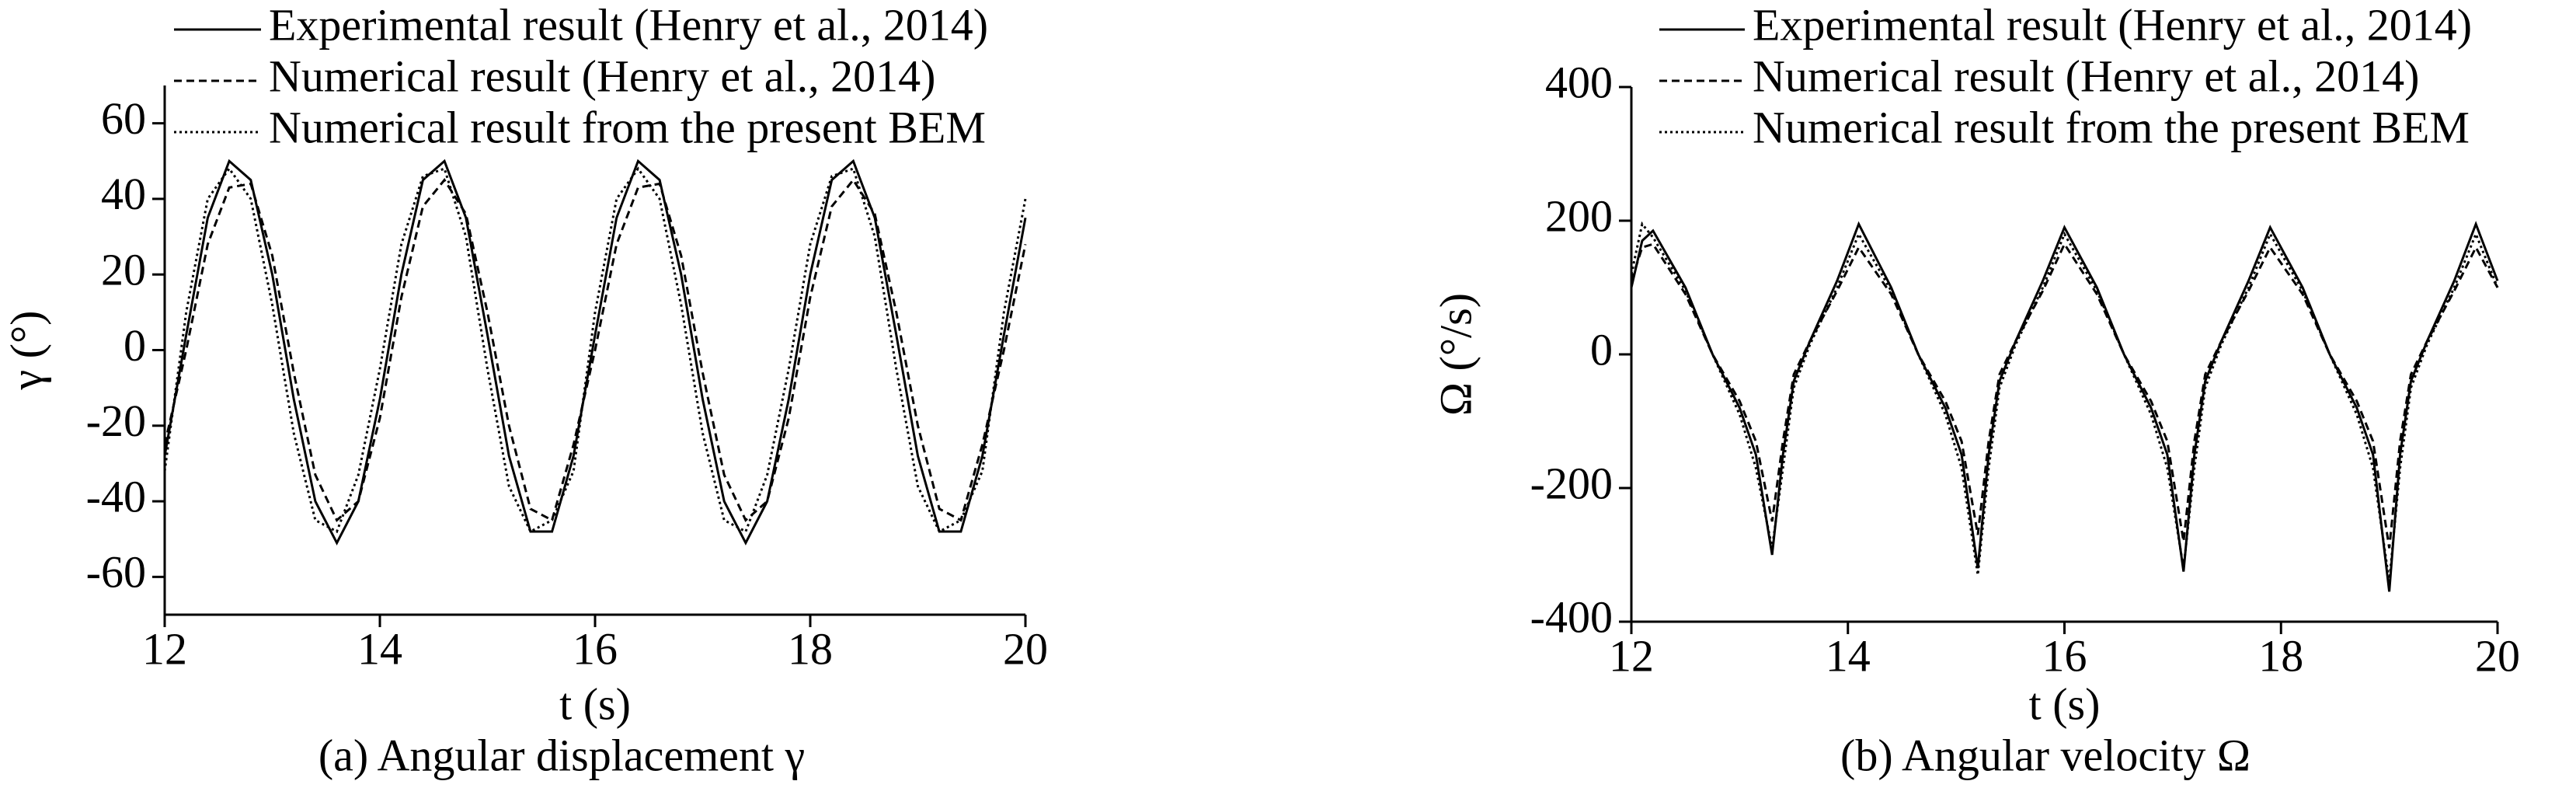  What do you see at coordinates (123, 194) in the screenshot?
I see `y-tick-label: 40` at bounding box center [123, 194].